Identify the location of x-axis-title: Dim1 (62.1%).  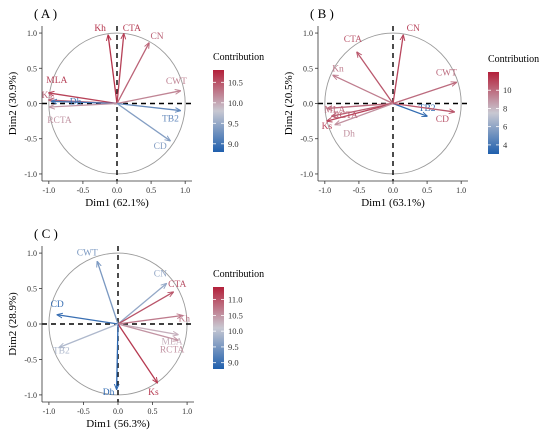
(117, 203).